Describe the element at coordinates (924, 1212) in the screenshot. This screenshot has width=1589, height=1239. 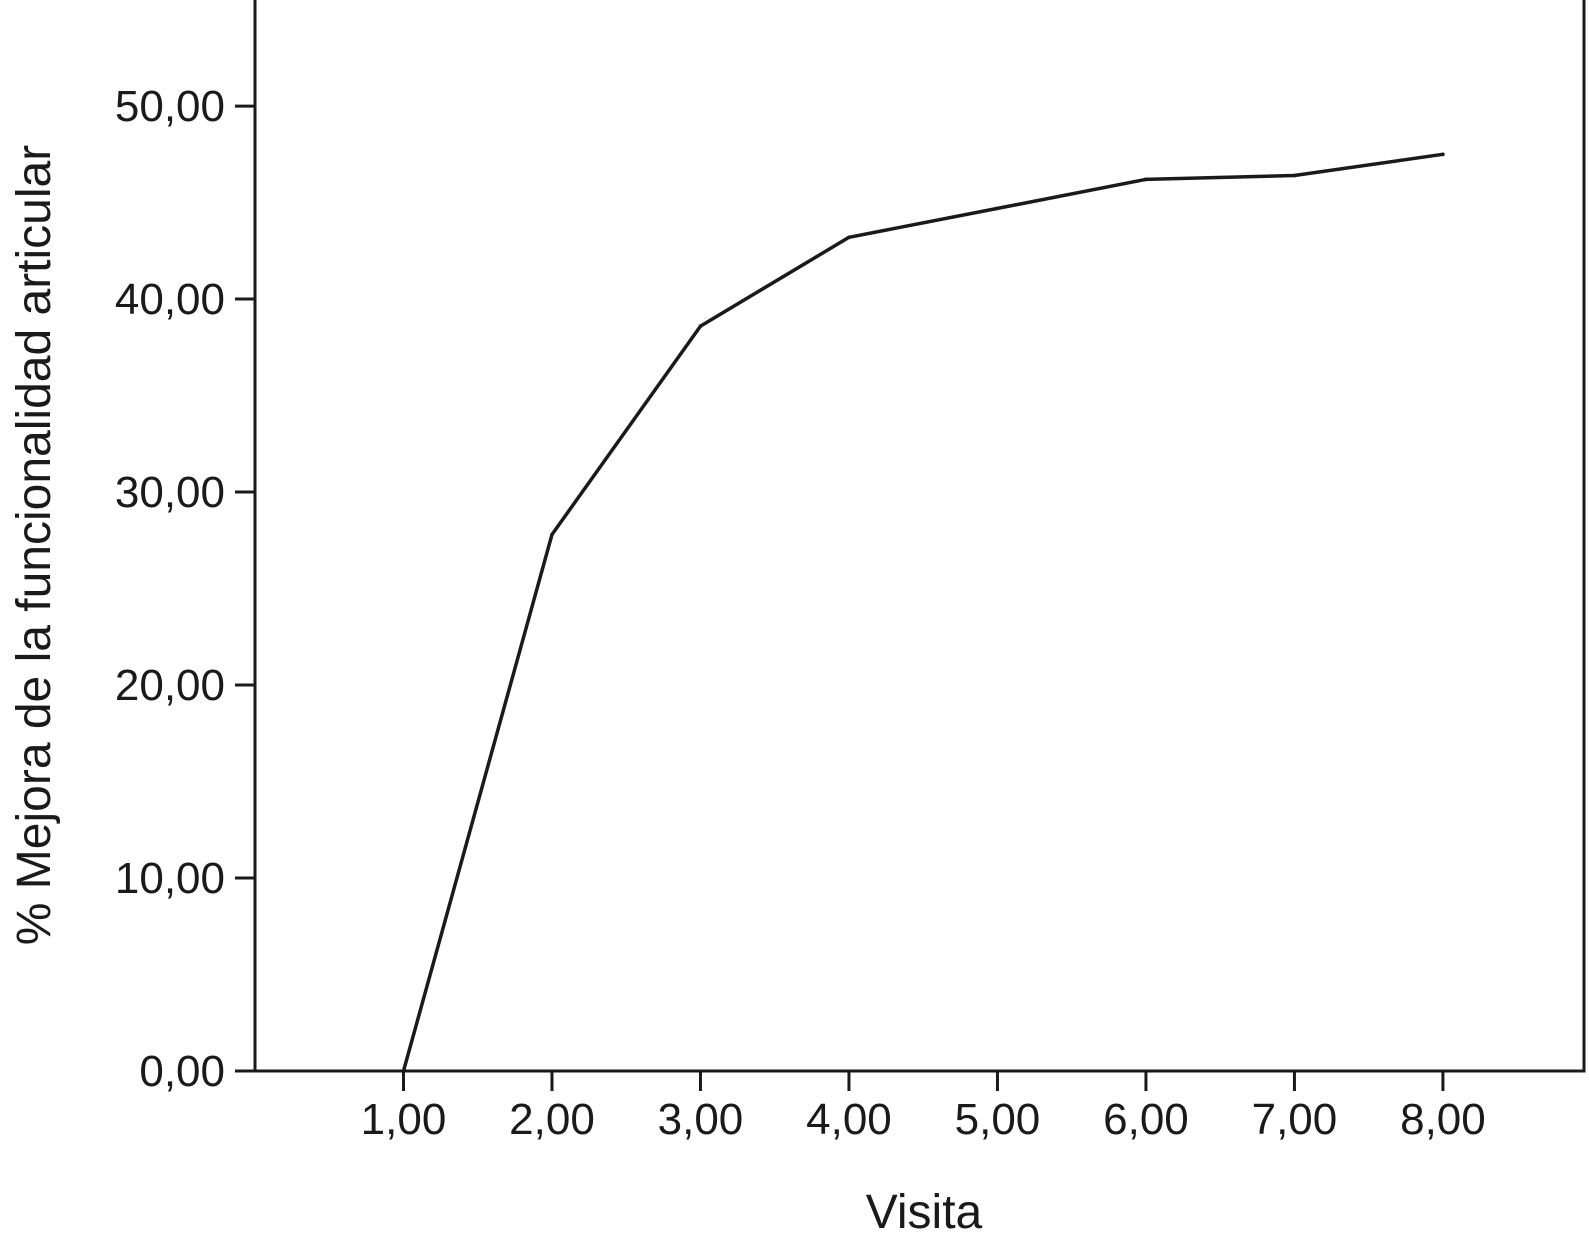
I see `x-axis-title: Visita` at that location.